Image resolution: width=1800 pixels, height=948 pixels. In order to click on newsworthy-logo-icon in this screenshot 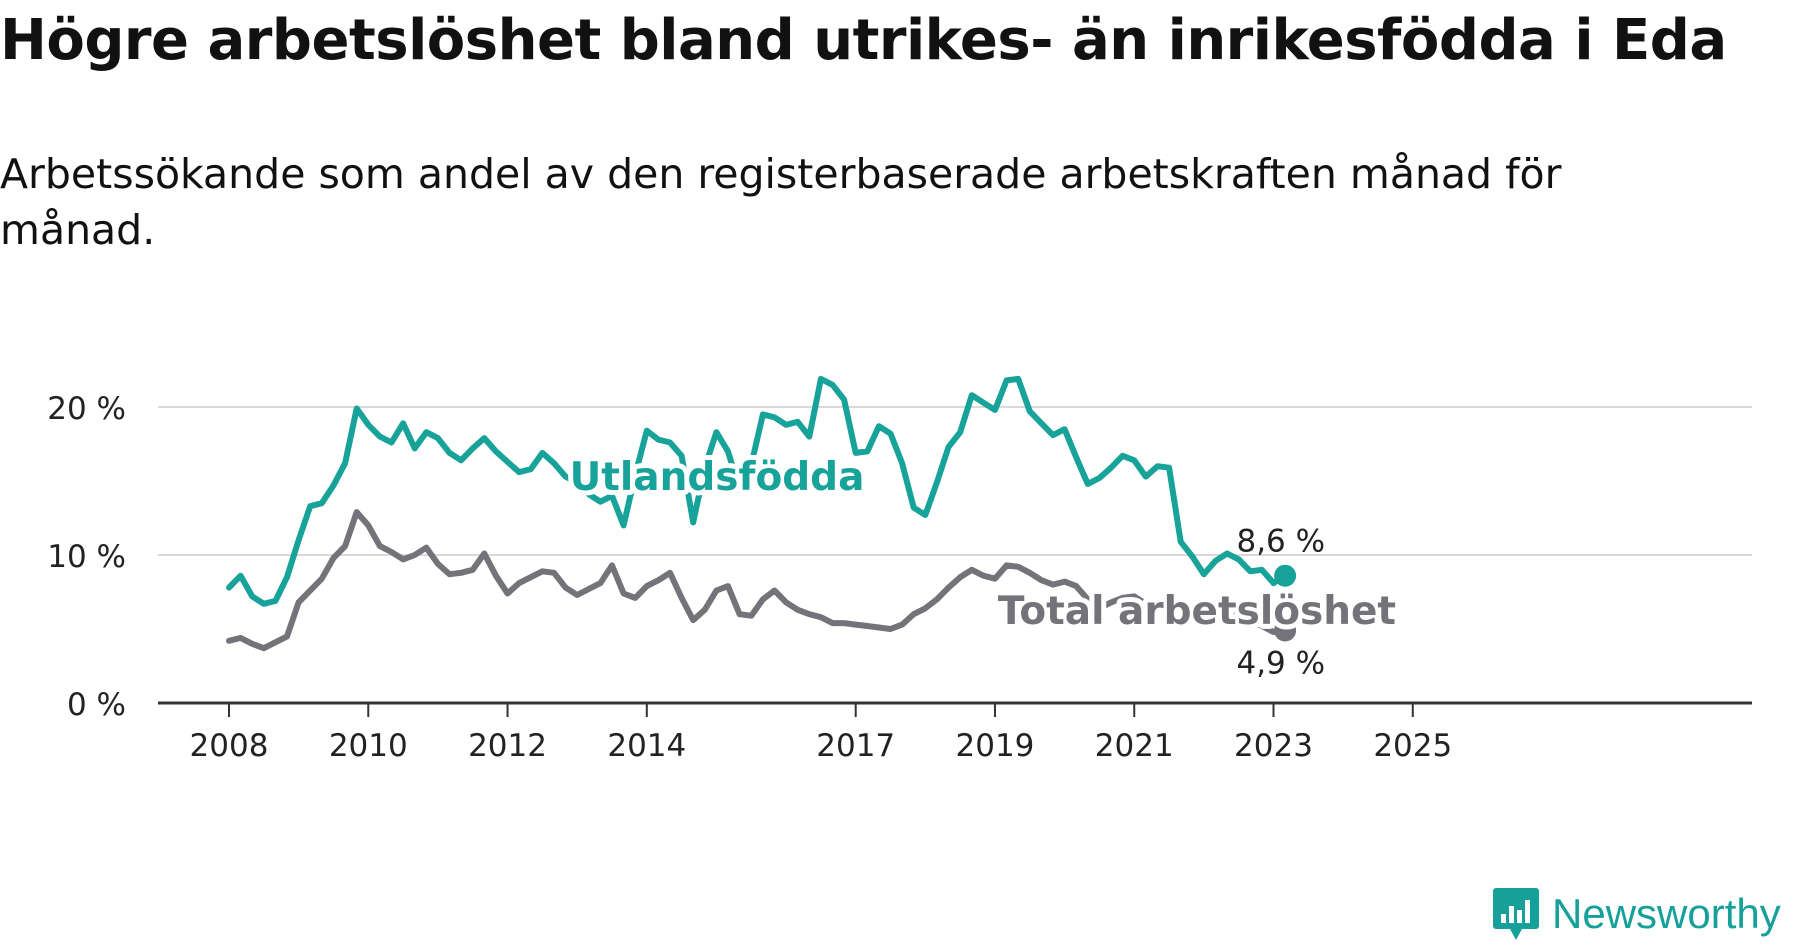, I will do `click(1516, 914)`.